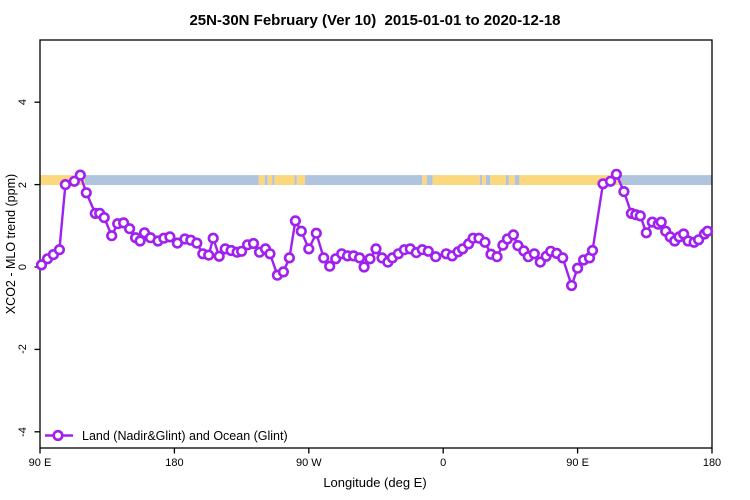  I want to click on x-tick-label: 90 W, so click(308, 463).